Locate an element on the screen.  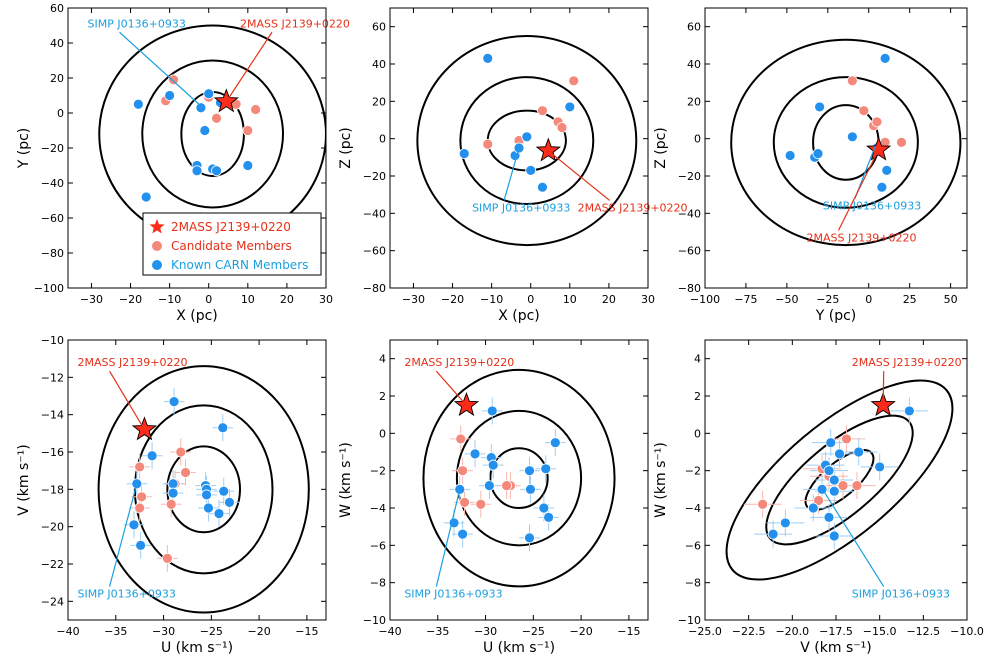
annotation-label: 2MASS J2139+0220 is located at coordinates (295, 23).